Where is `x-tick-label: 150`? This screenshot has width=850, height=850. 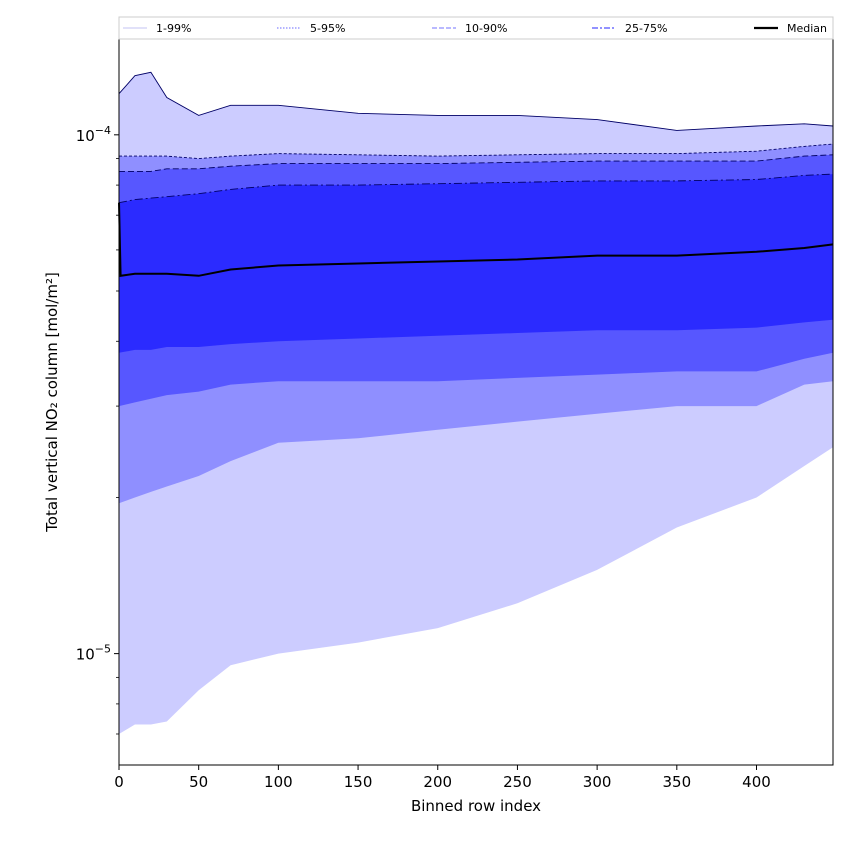 x-tick-label: 150 is located at coordinates (358, 782).